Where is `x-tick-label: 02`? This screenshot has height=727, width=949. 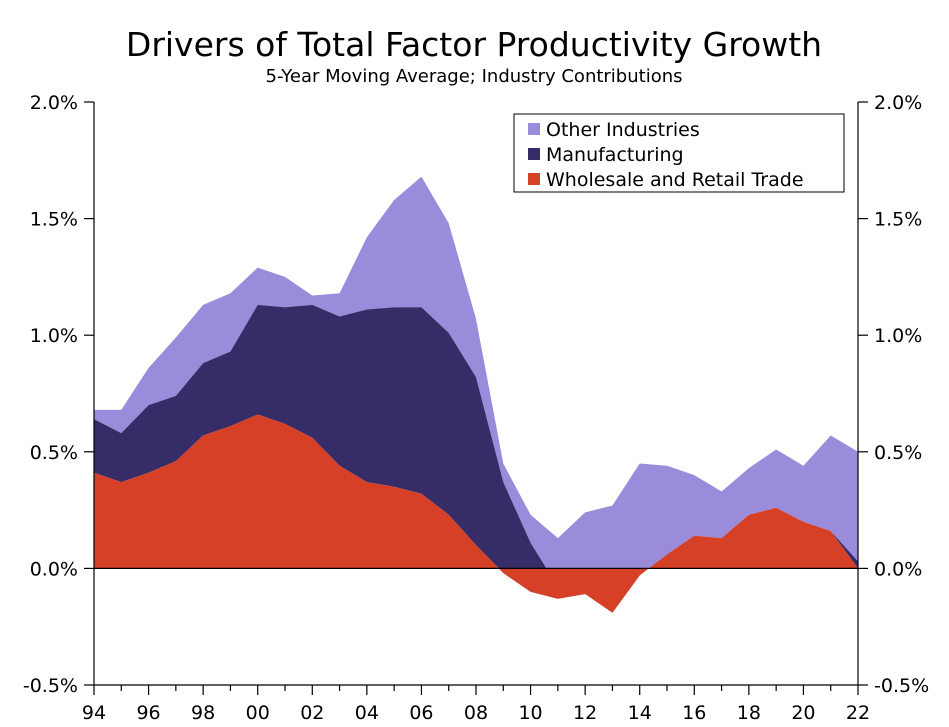 x-tick-label: 02 is located at coordinates (312, 713).